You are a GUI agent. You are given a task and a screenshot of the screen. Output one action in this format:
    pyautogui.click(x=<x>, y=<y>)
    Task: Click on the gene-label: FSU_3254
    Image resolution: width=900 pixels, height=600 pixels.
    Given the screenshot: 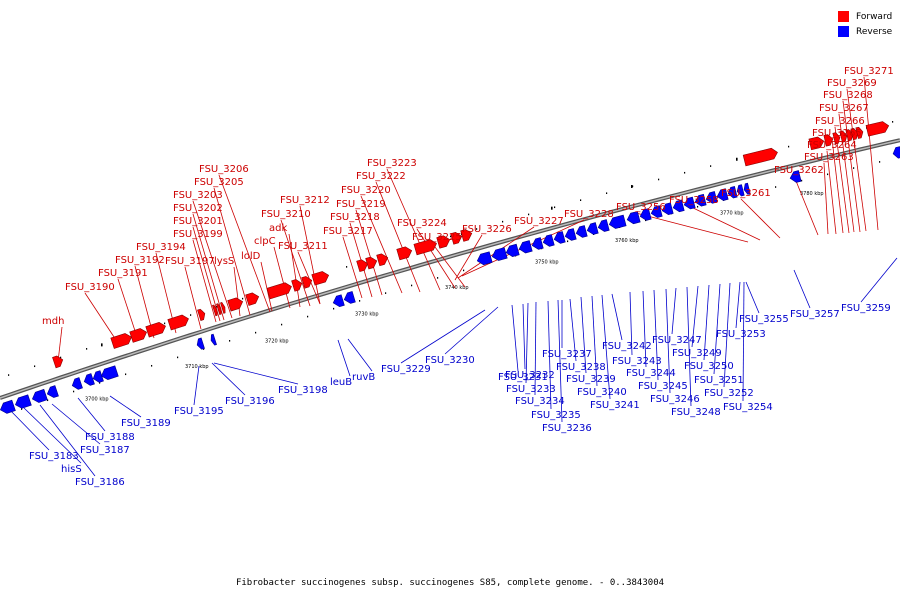 What is the action you would take?
    pyautogui.click(x=748, y=407)
    